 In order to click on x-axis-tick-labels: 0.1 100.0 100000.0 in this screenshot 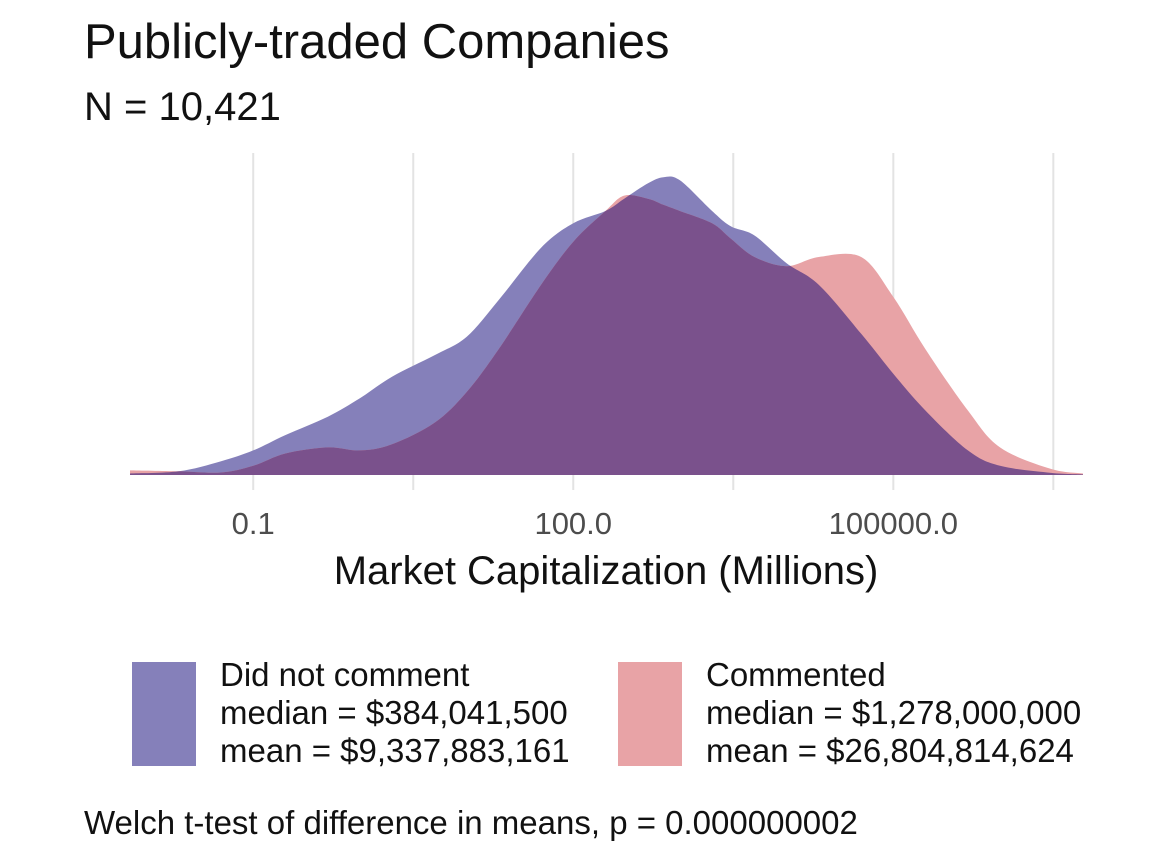, I will do `click(595, 523)`.